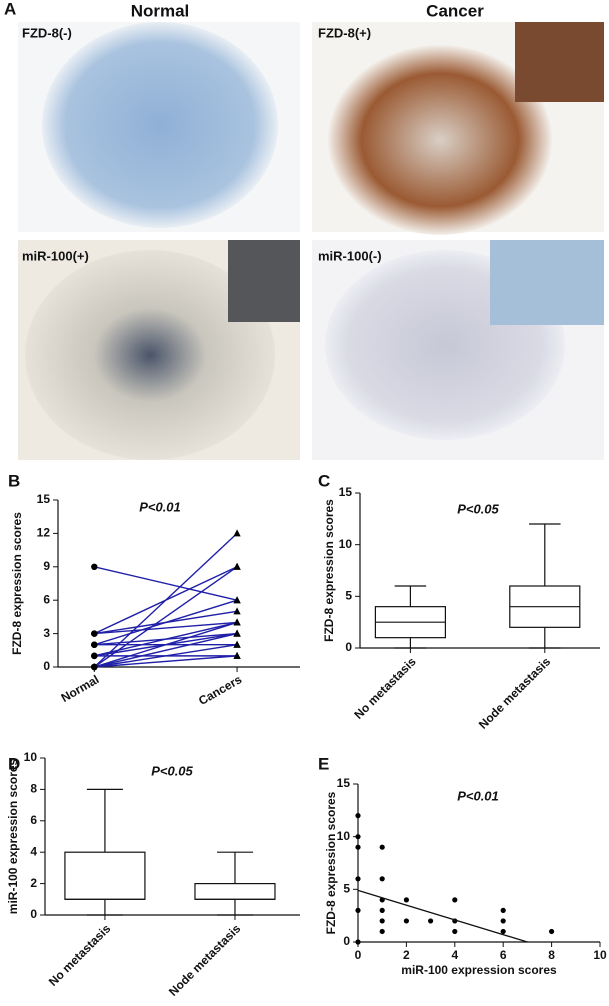  Describe the element at coordinates (14, 763) in the screenshot. I see `panel-label: D` at that location.